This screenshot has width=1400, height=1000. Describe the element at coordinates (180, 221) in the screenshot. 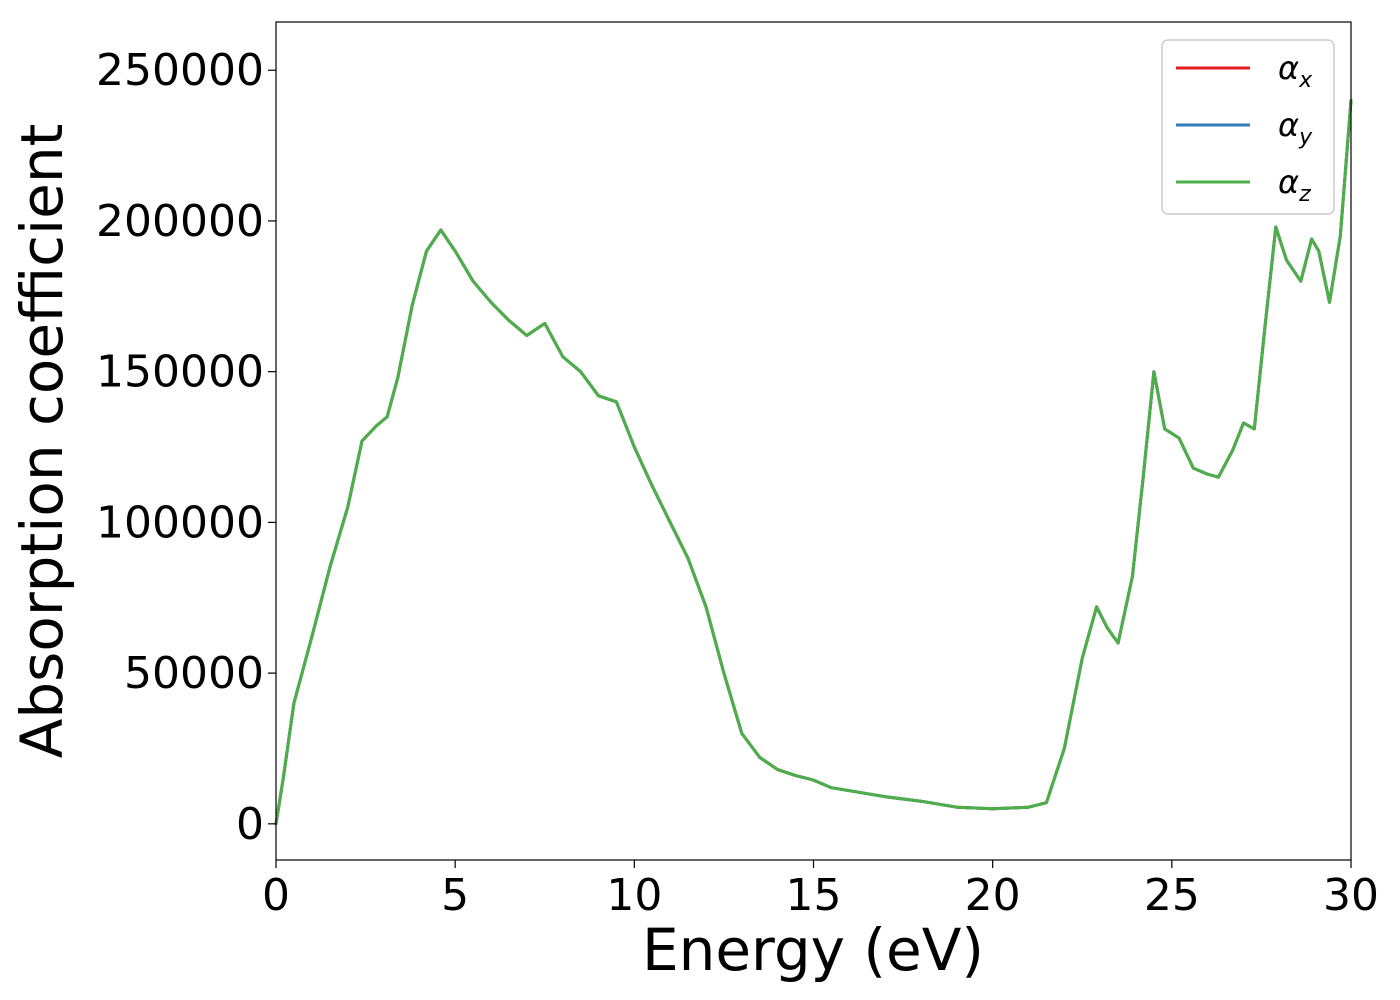

I see `y-tick-label: 200000` at that location.